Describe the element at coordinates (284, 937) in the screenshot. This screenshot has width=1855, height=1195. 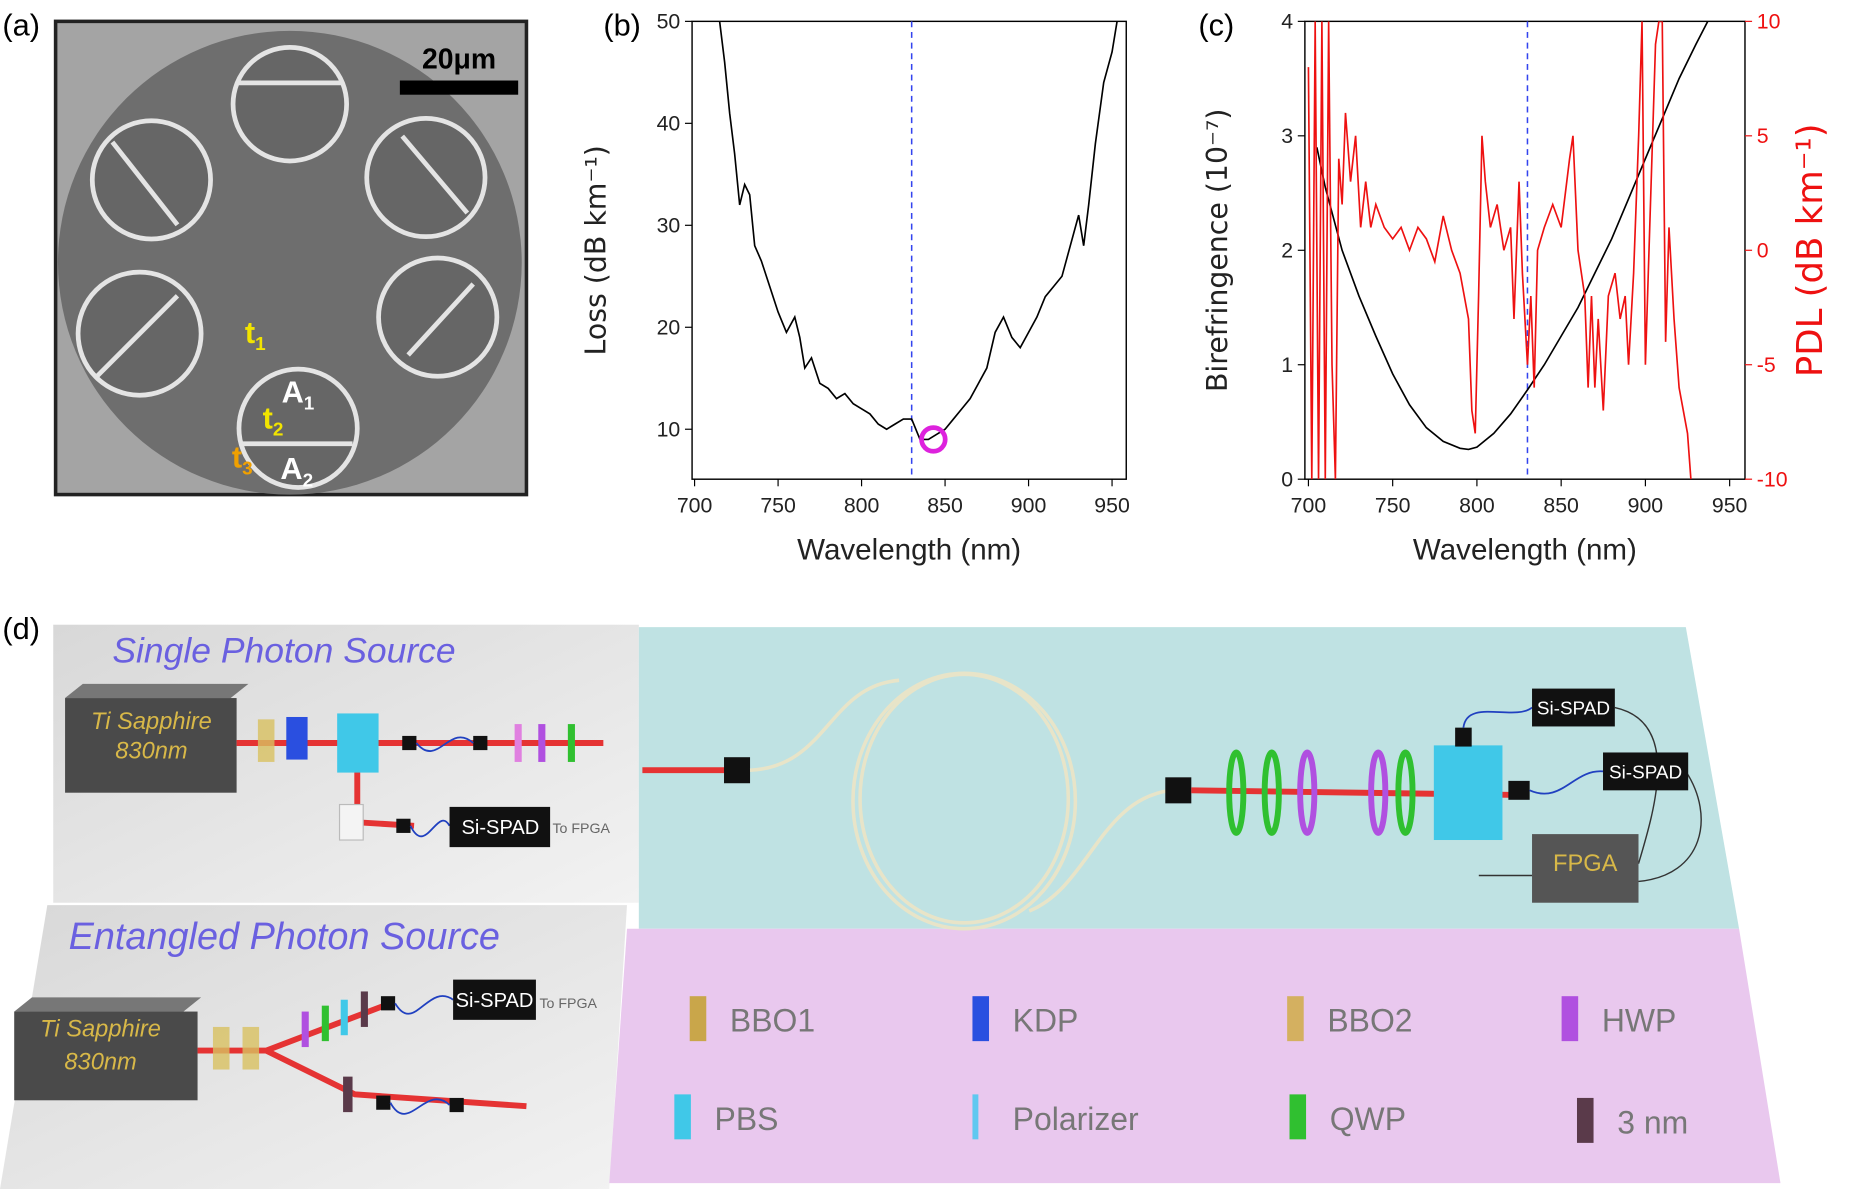
I see `section-title: Entangled Photon Source` at that location.